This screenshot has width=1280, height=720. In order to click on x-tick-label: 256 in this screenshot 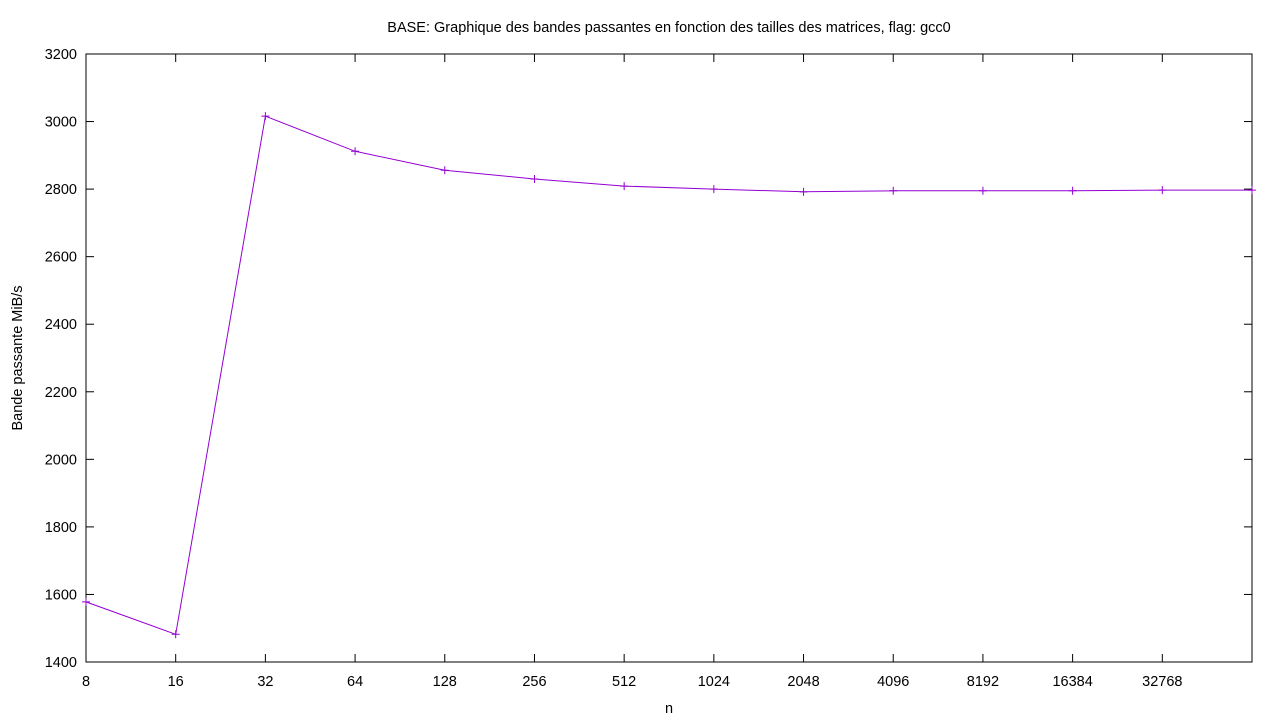, I will do `click(534, 682)`.